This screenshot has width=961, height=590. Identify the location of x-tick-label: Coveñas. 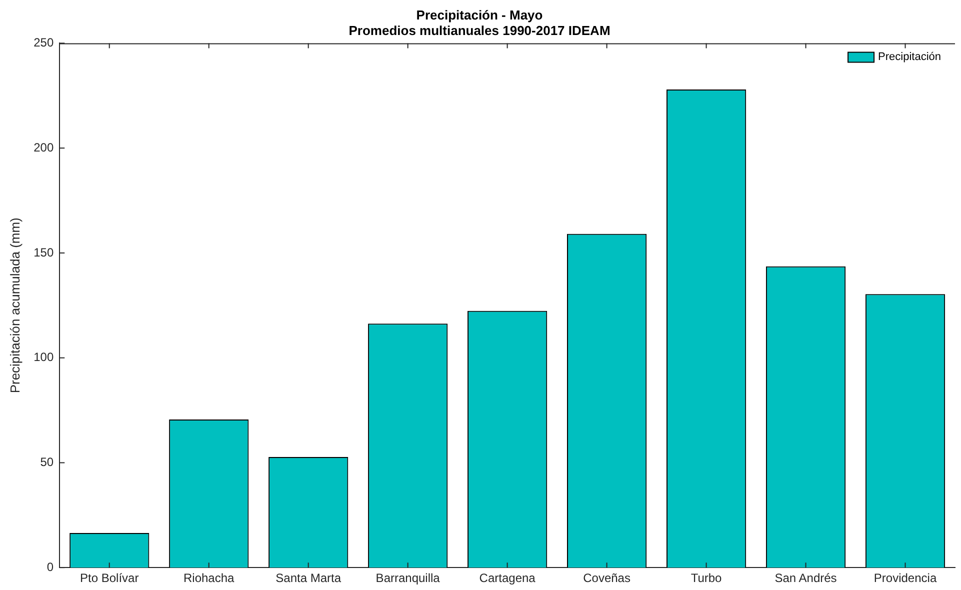
(606, 578).